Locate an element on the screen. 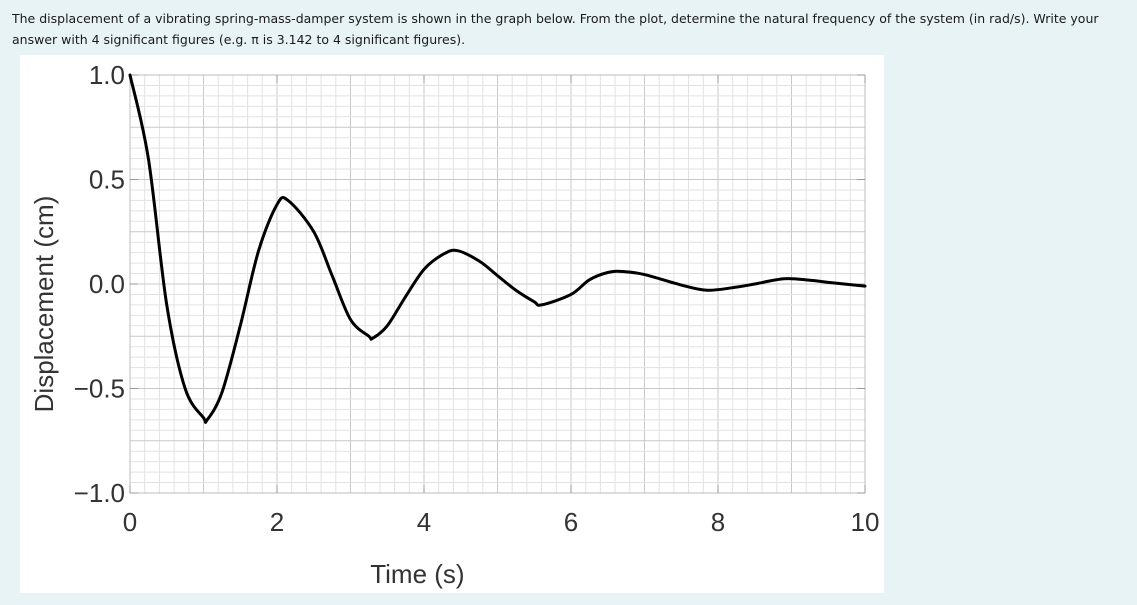 The height and width of the screenshot is (605, 1137). y-tick-labels: 1.0 0.5 0.0 −0.5 −1.0 is located at coordinates (99, 284).